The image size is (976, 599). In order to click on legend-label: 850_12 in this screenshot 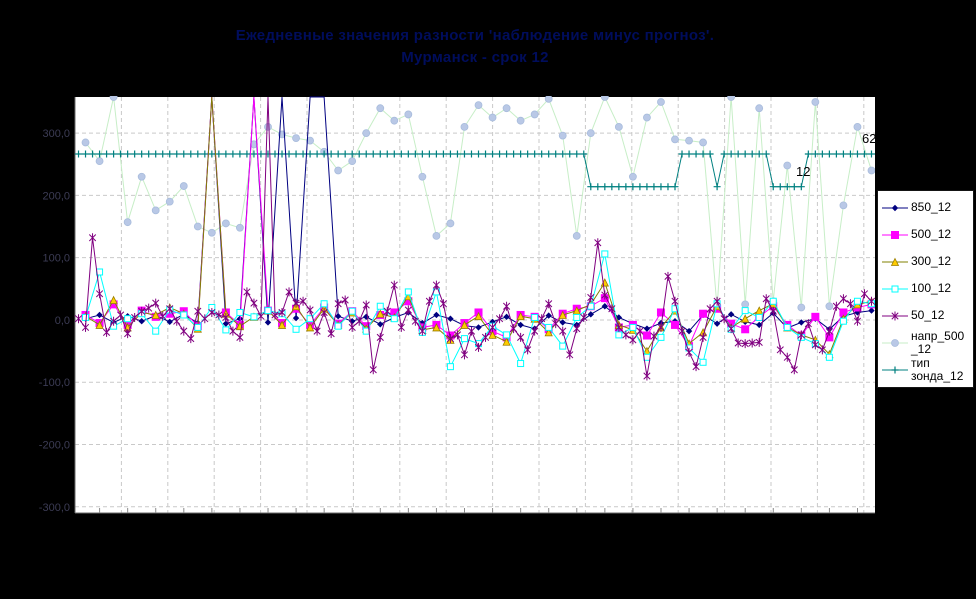, I will do `click(931, 207)`.